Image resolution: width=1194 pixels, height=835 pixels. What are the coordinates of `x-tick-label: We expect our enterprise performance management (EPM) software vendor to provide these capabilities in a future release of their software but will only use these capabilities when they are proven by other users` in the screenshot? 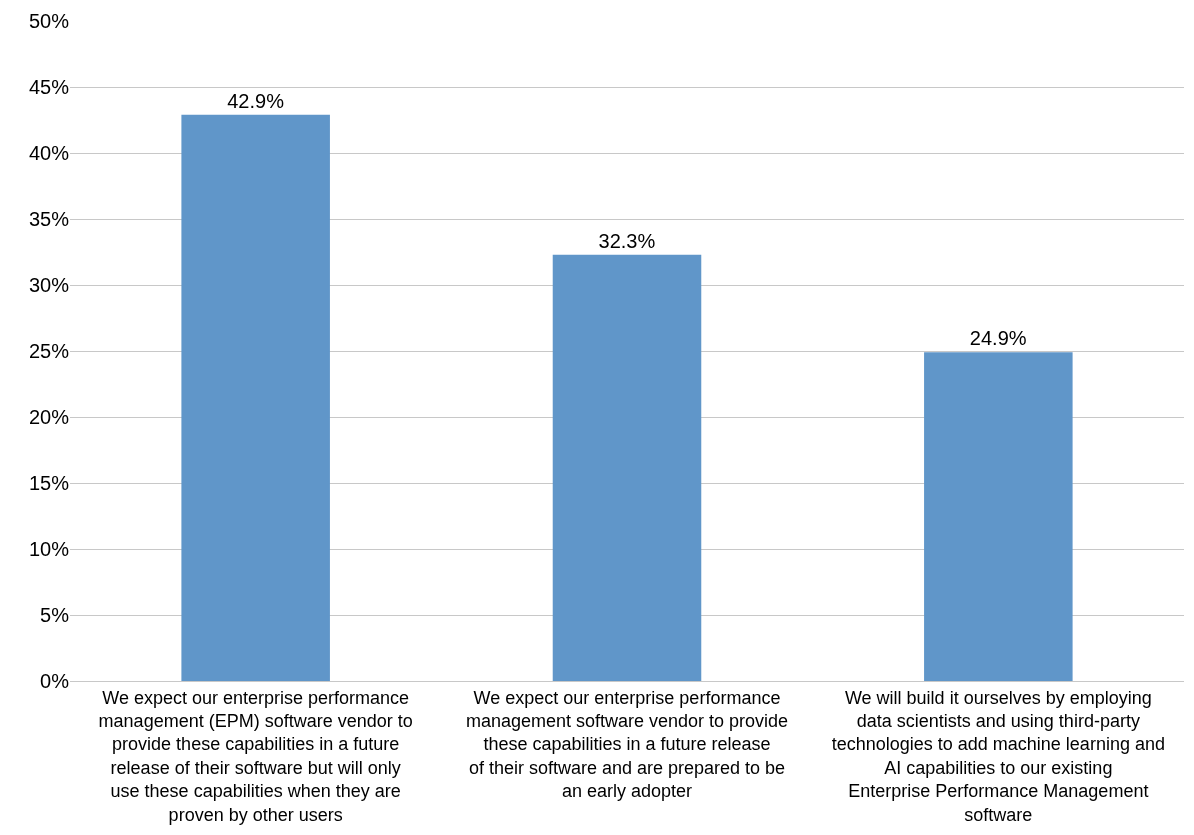 It's located at (255, 756).